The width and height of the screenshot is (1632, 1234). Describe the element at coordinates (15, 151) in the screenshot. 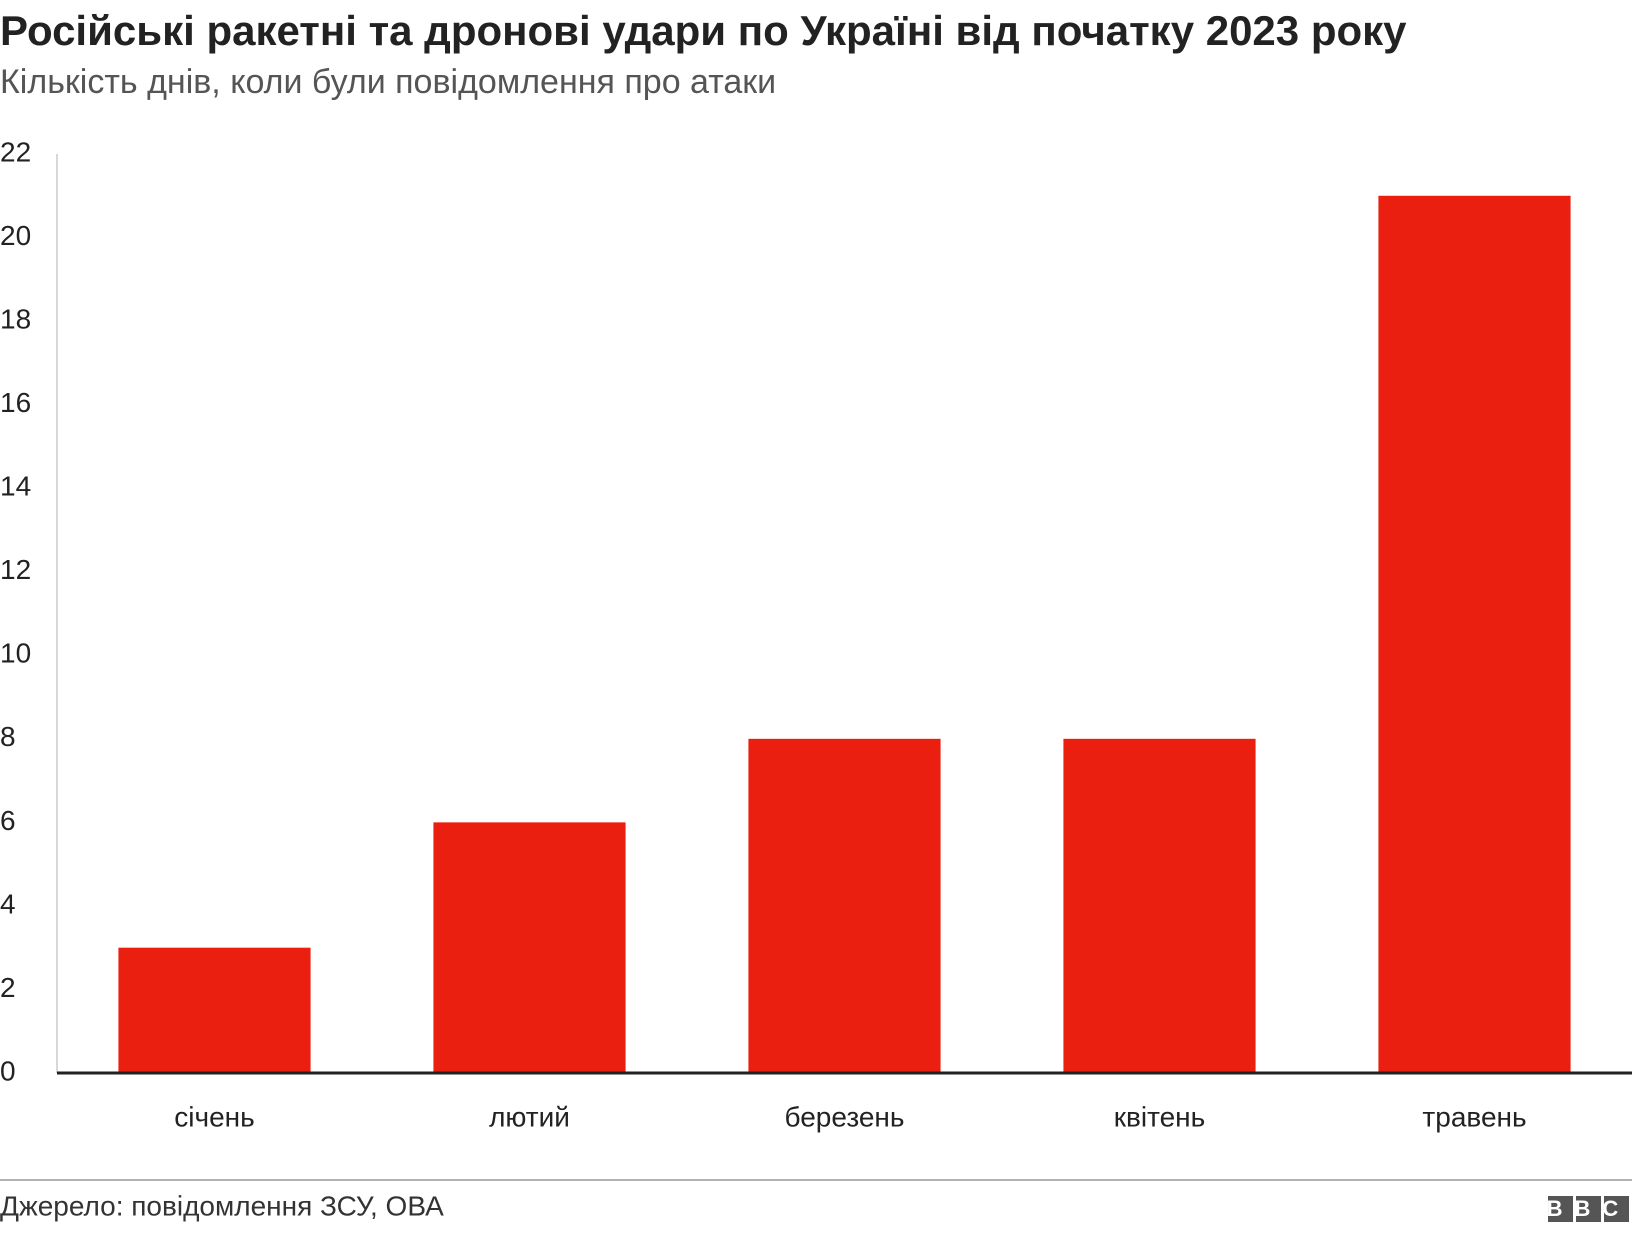

I see `y-tick-label: 22` at that location.